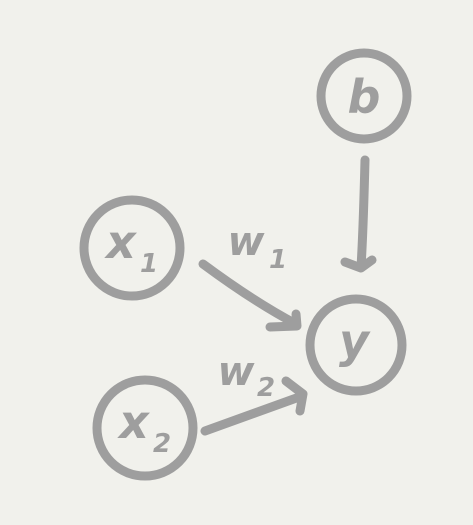 Image resolution: width=473 pixels, height=525 pixels. I want to click on edge-x2-to-y-line, so click(253, 413).